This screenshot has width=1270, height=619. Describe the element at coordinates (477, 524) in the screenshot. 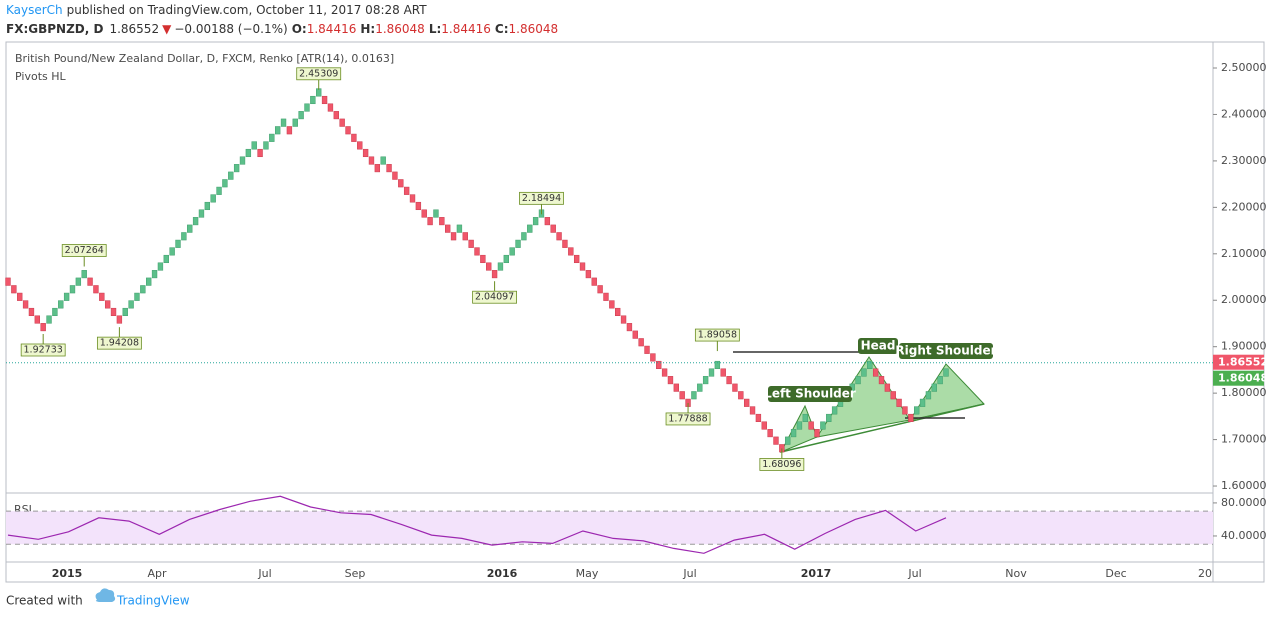

I see `rsi-line` at that location.